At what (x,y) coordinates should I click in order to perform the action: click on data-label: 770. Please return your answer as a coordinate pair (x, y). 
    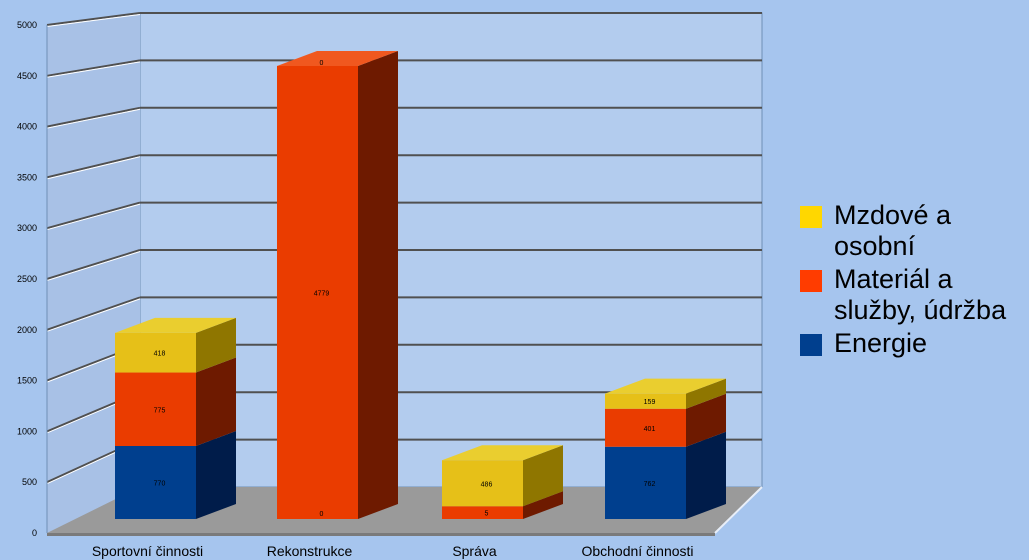
    Looking at the image, I should click on (160, 484).